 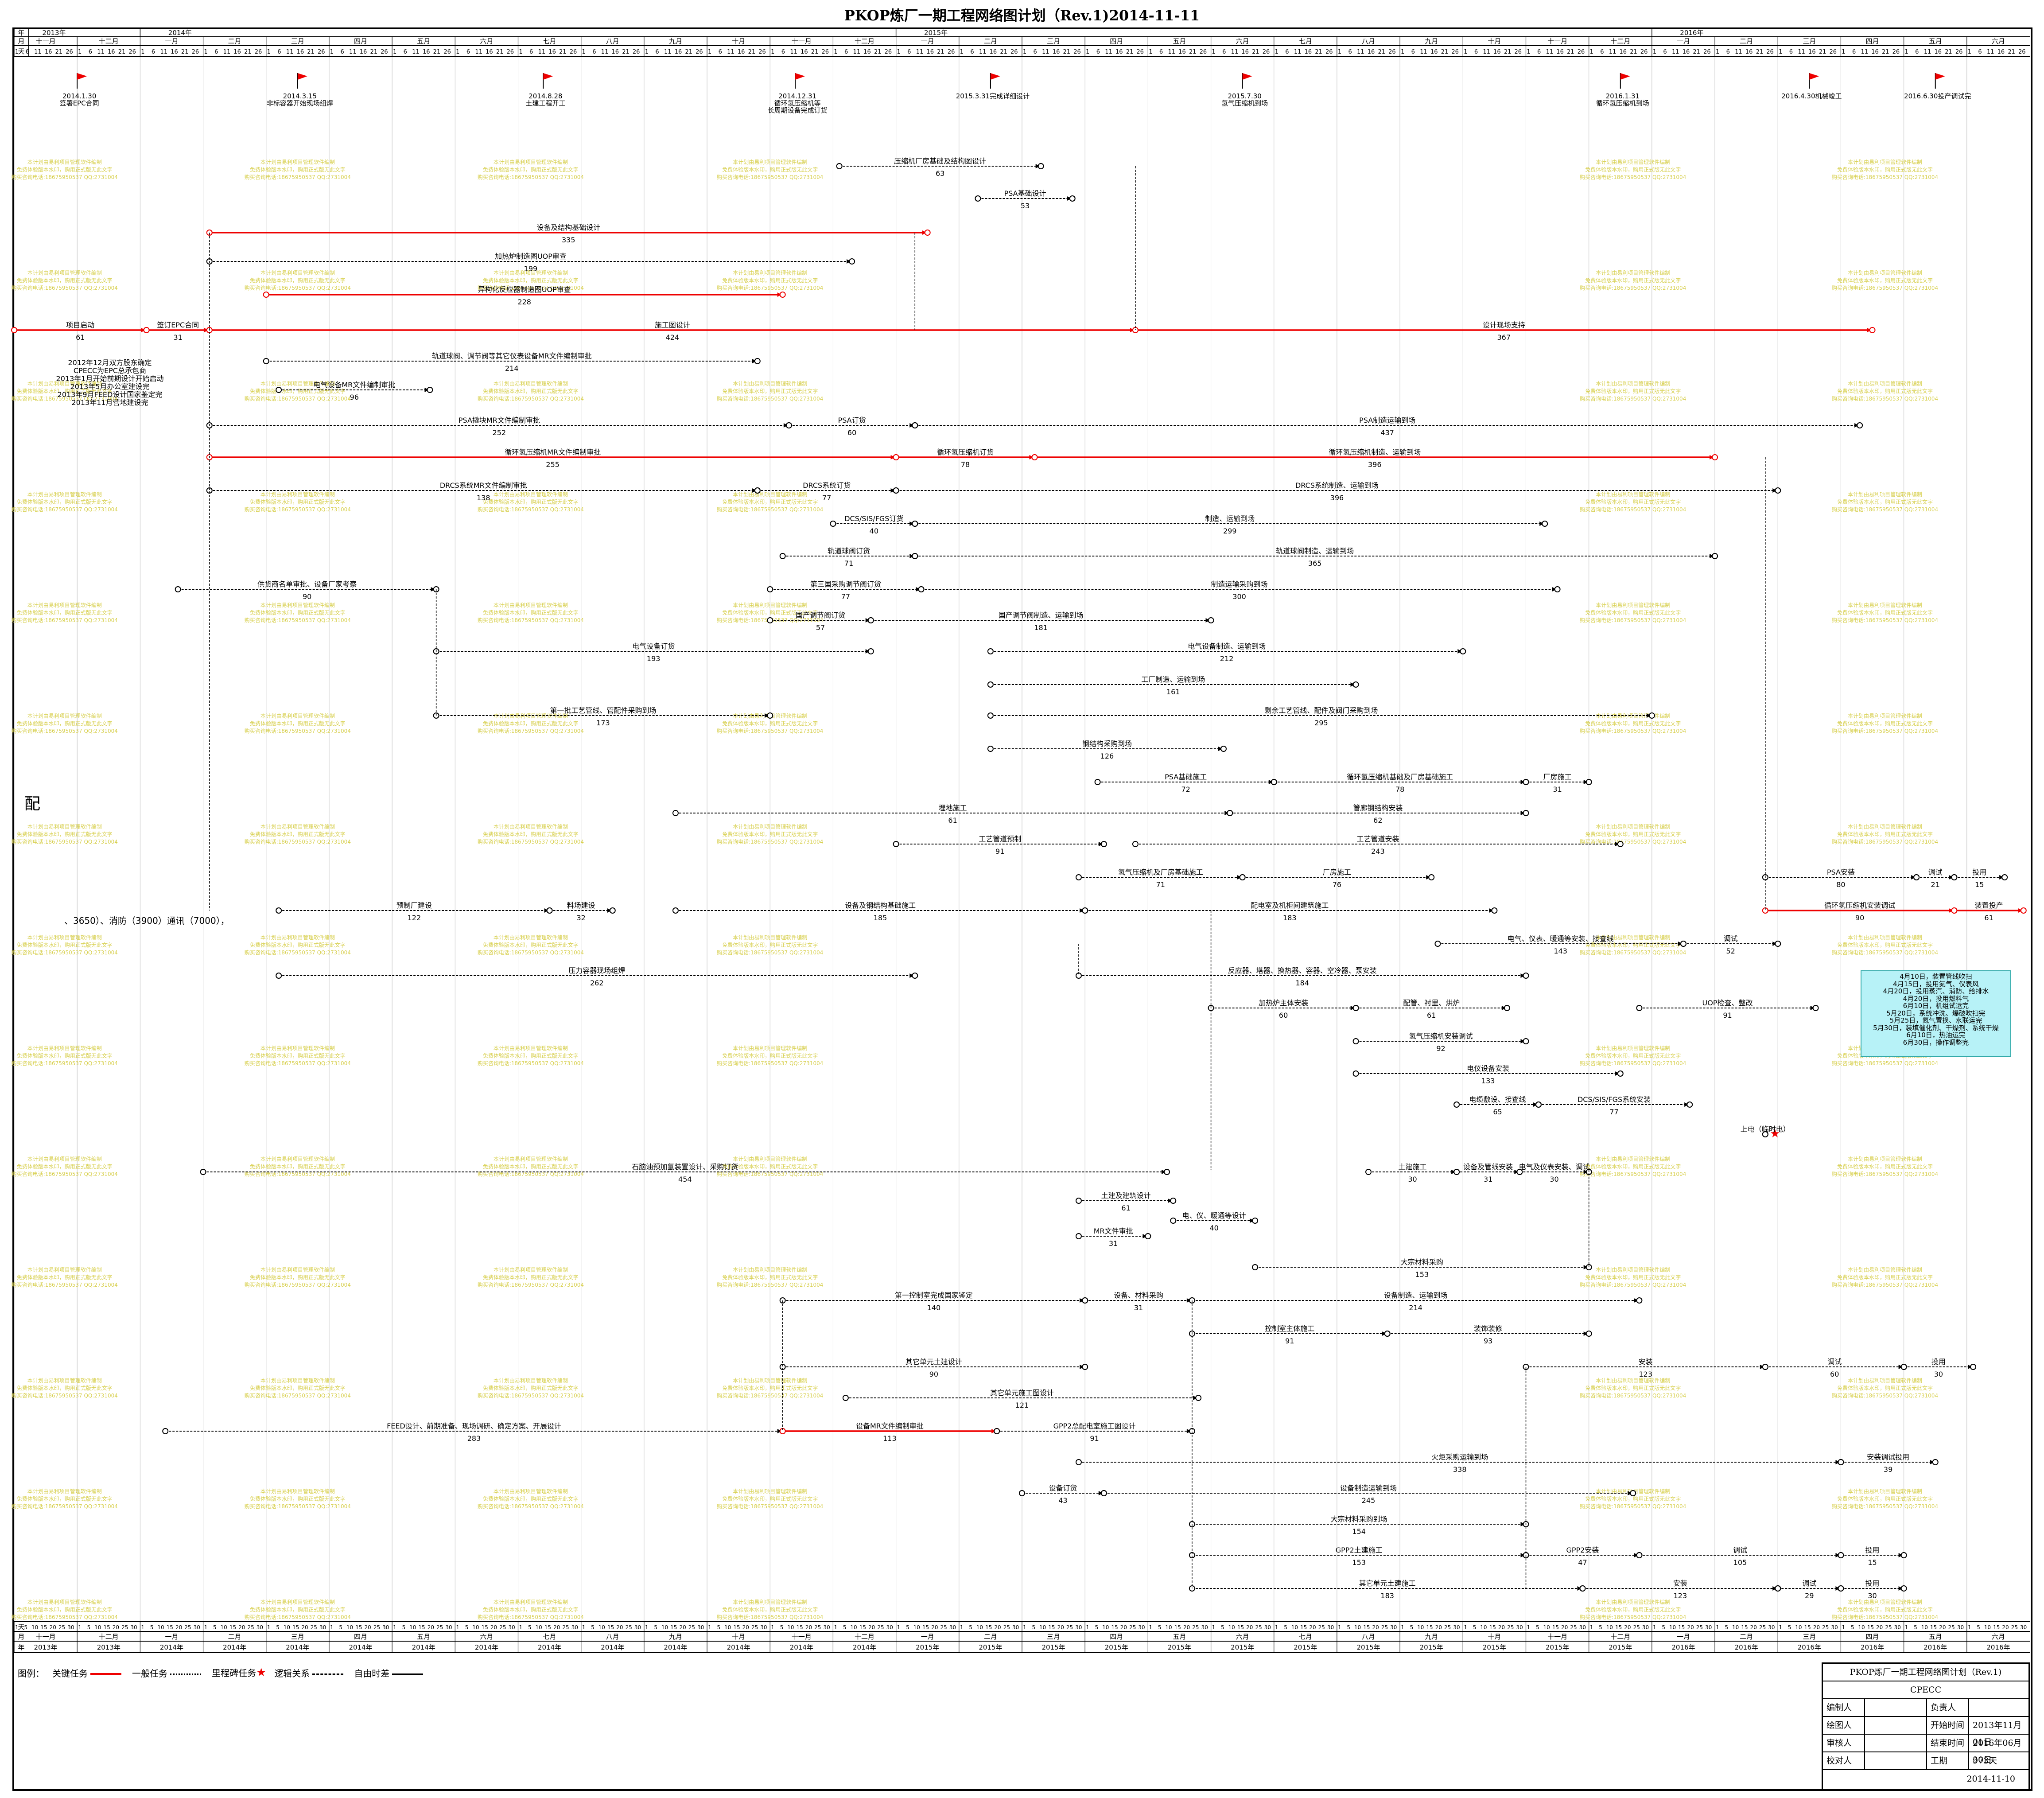 I want to click on bottom-month: 六月, so click(x=486, y=1637).